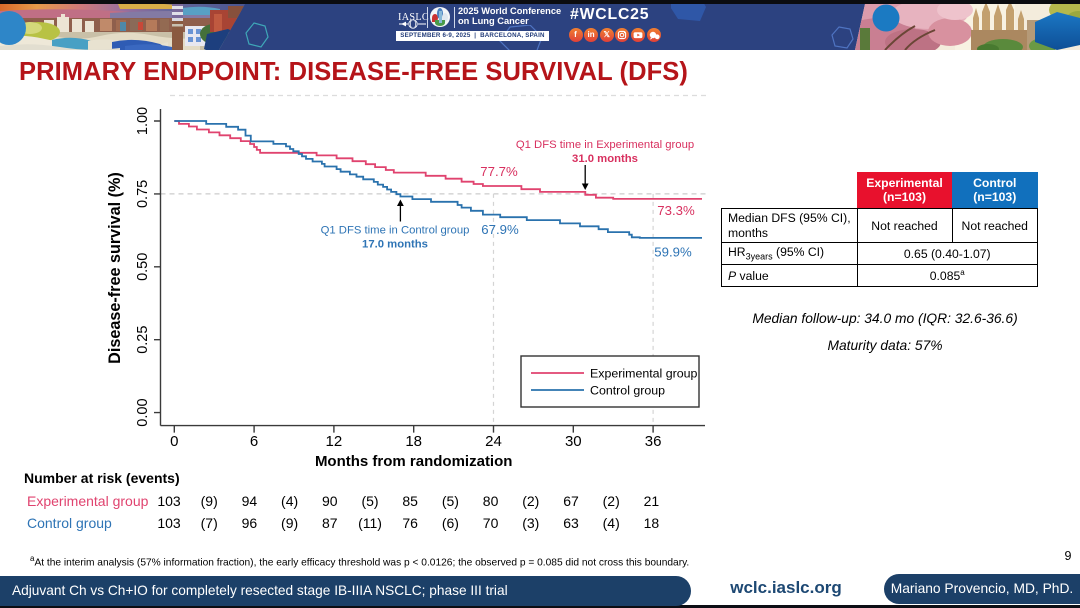 The height and width of the screenshot is (608, 1080). Describe the element at coordinates (414, 461) in the screenshot. I see `svg-text: Months from randomization` at that location.